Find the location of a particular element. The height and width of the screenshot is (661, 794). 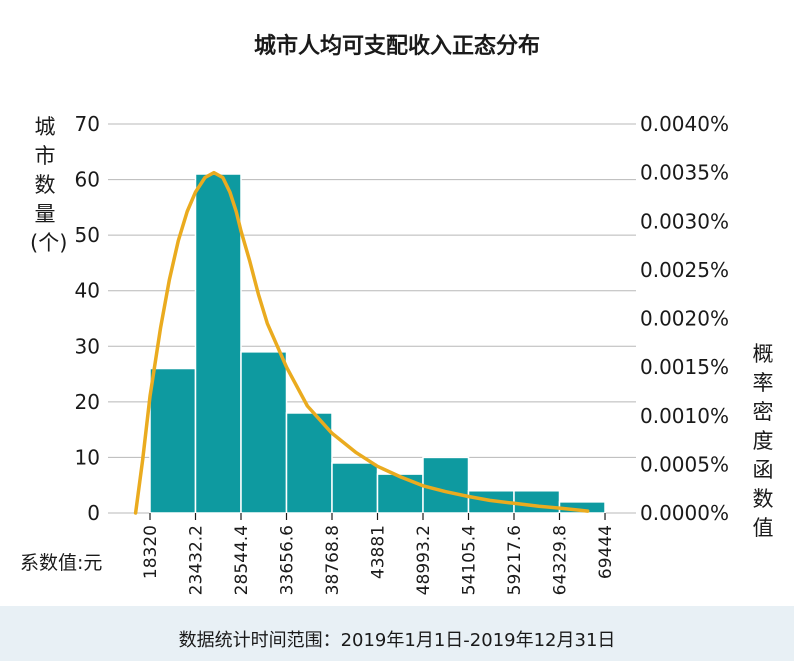

footer-bar: 数据统计时间范围：2019年1月1日-2019年12月31日 is located at coordinates (397, 633).